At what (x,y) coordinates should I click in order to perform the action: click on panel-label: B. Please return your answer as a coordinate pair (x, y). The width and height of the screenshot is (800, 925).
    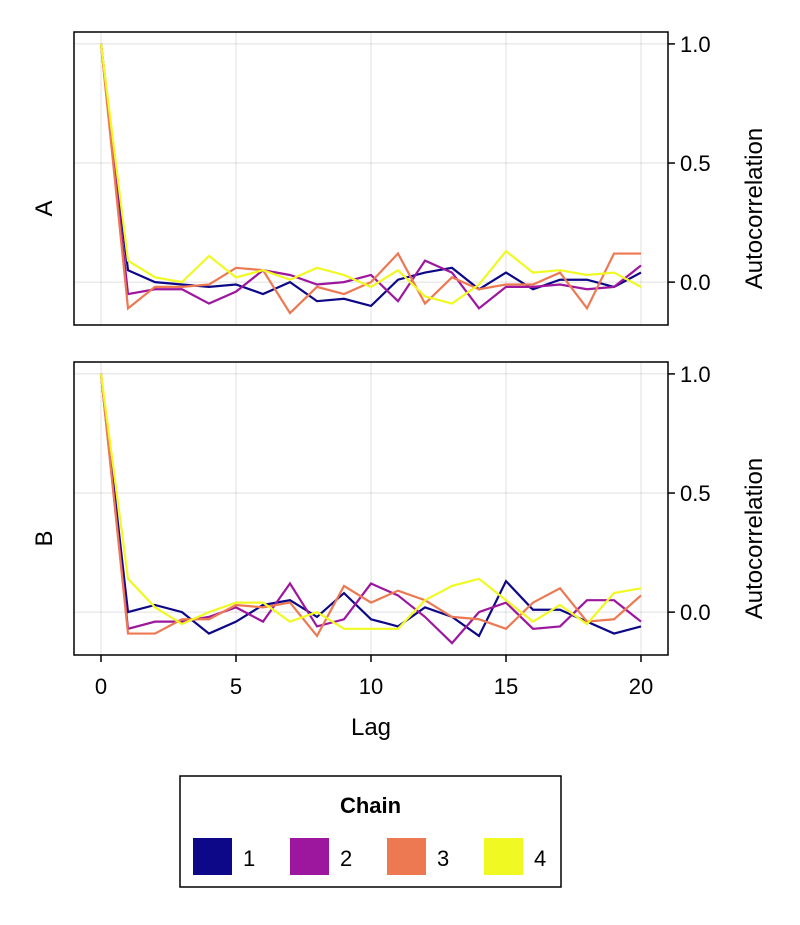
    Looking at the image, I should click on (44, 538).